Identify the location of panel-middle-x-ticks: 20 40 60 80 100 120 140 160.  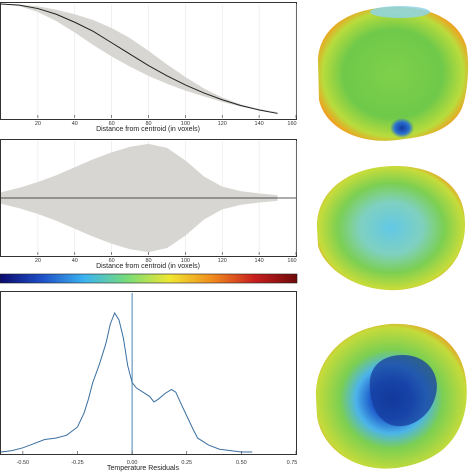
(166, 258).